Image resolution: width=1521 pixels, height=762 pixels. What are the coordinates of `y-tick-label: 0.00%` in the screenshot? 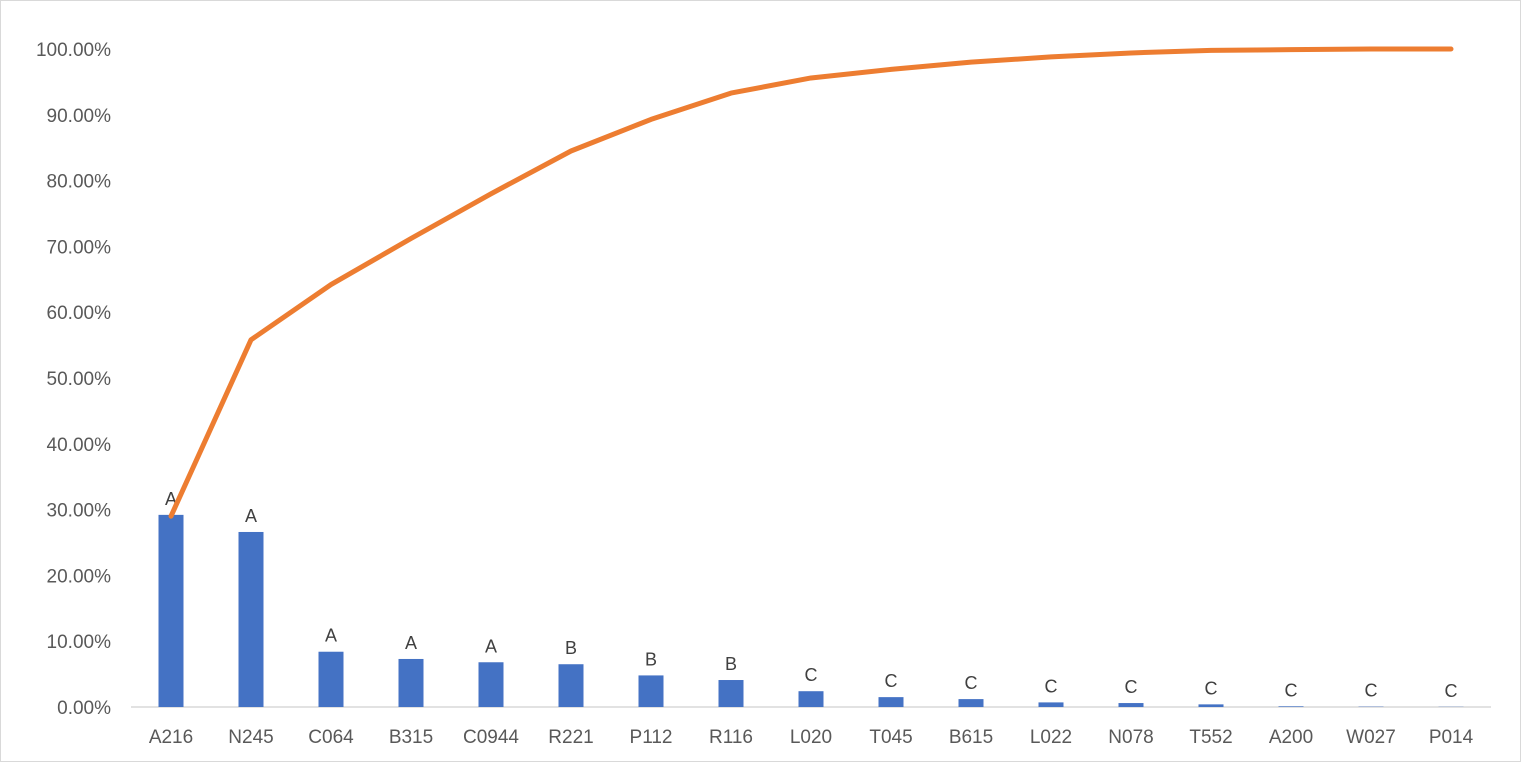 It's located at (84, 708).